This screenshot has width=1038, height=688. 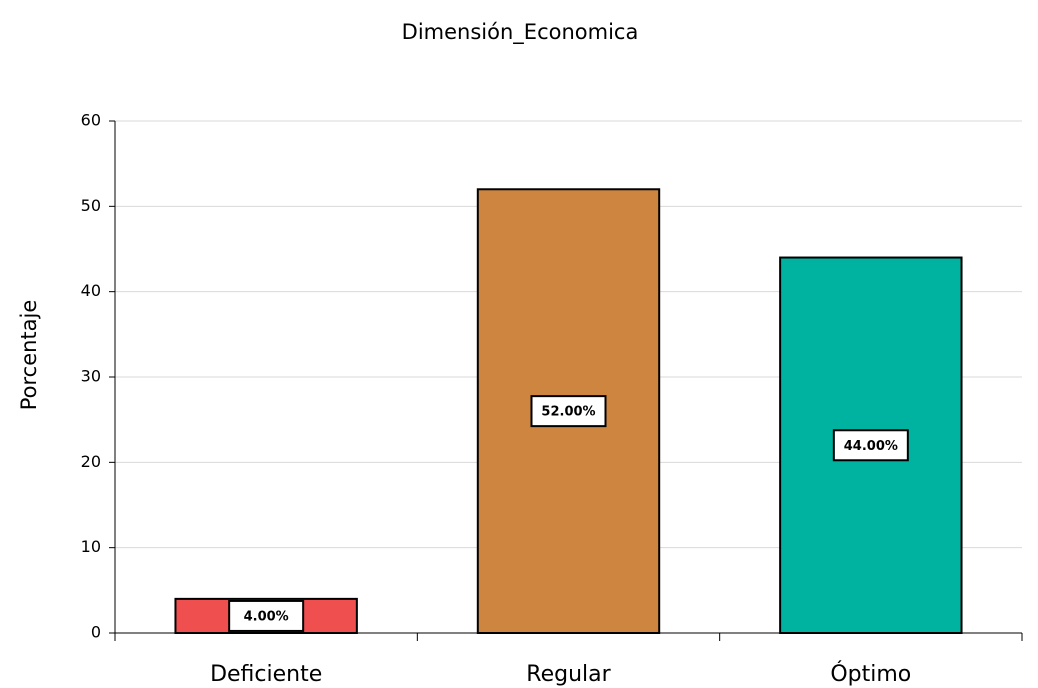 I want to click on y-tick-label: 10, so click(x=91, y=546).